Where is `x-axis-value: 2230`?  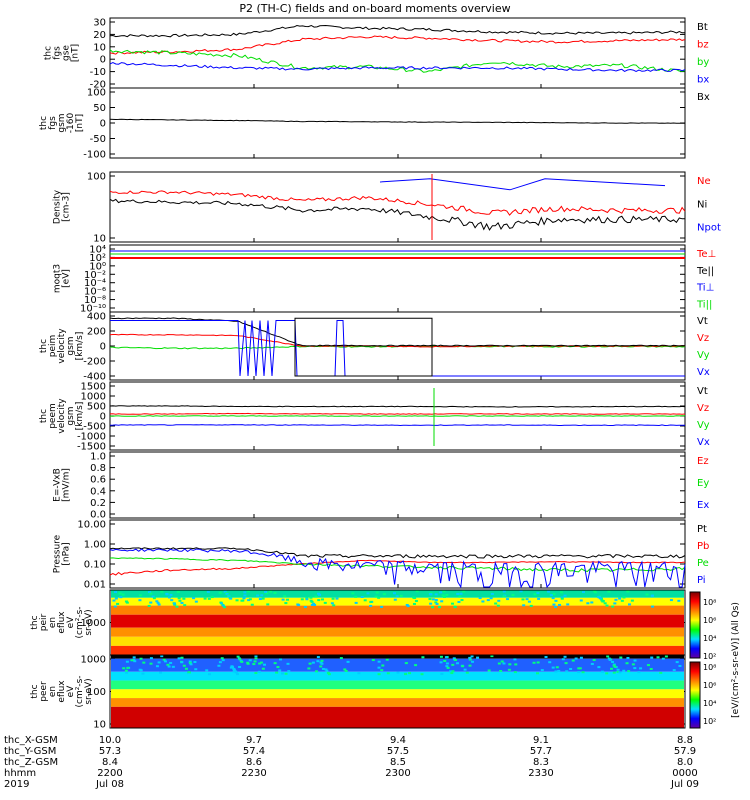
x-axis-value: 2230 is located at coordinates (253, 773).